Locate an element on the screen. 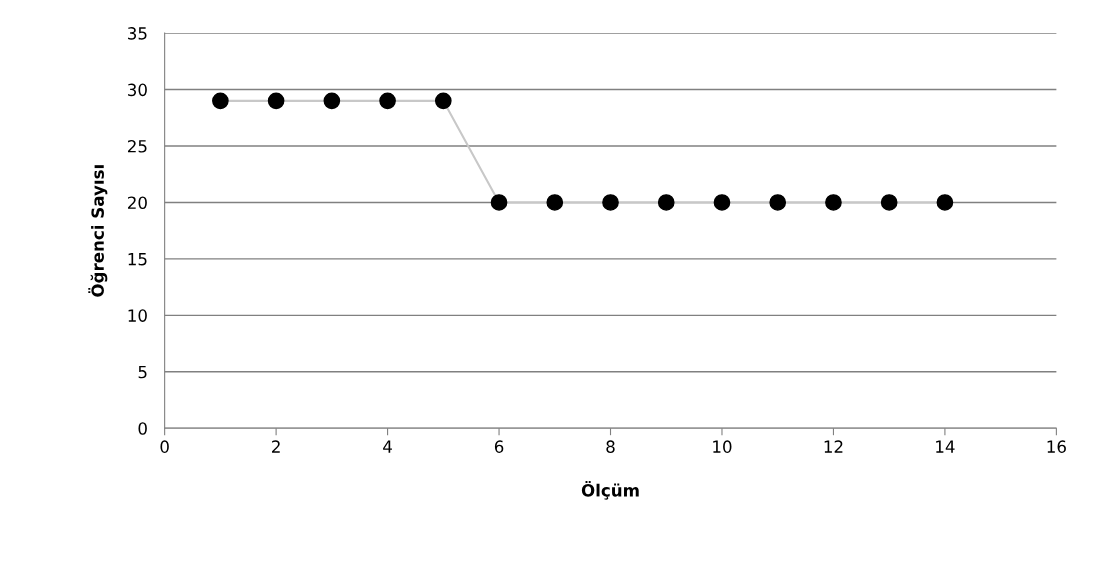  y-tick-label: 20 is located at coordinates (137, 203).